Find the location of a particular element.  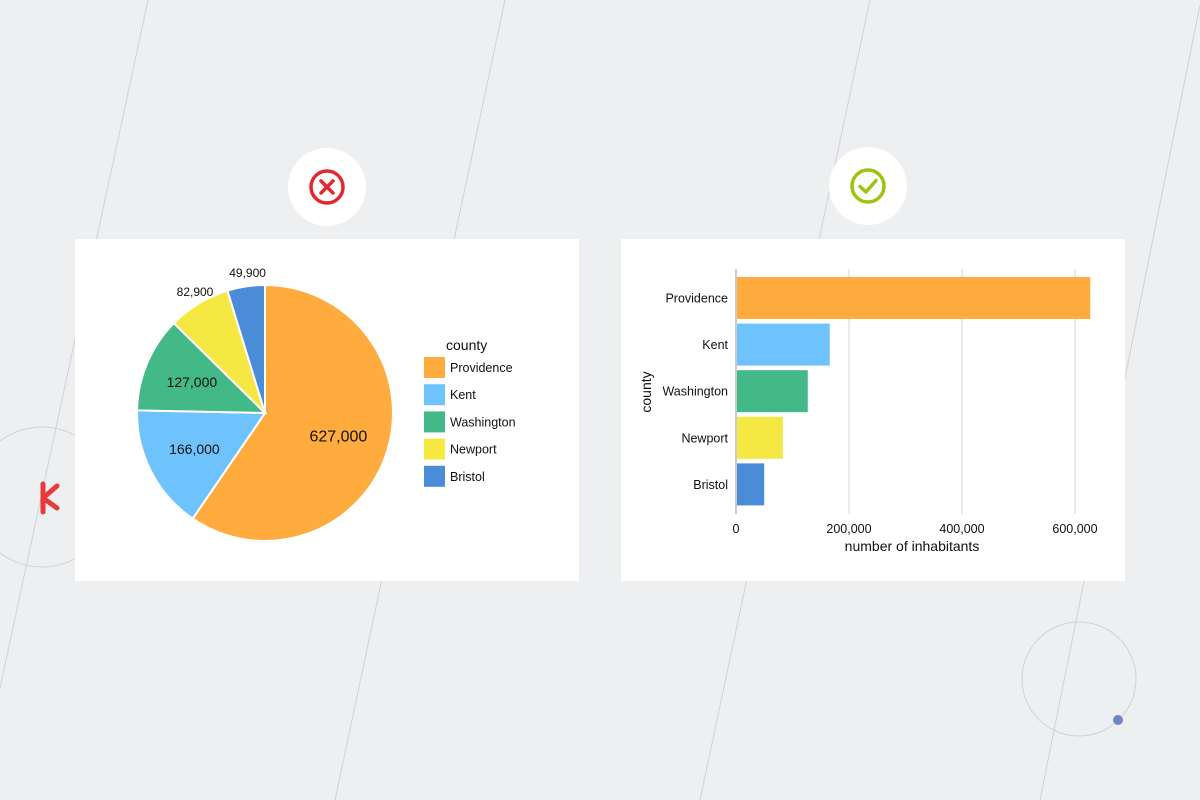

x-axis-title: number of inhabitants is located at coordinates (912, 546).